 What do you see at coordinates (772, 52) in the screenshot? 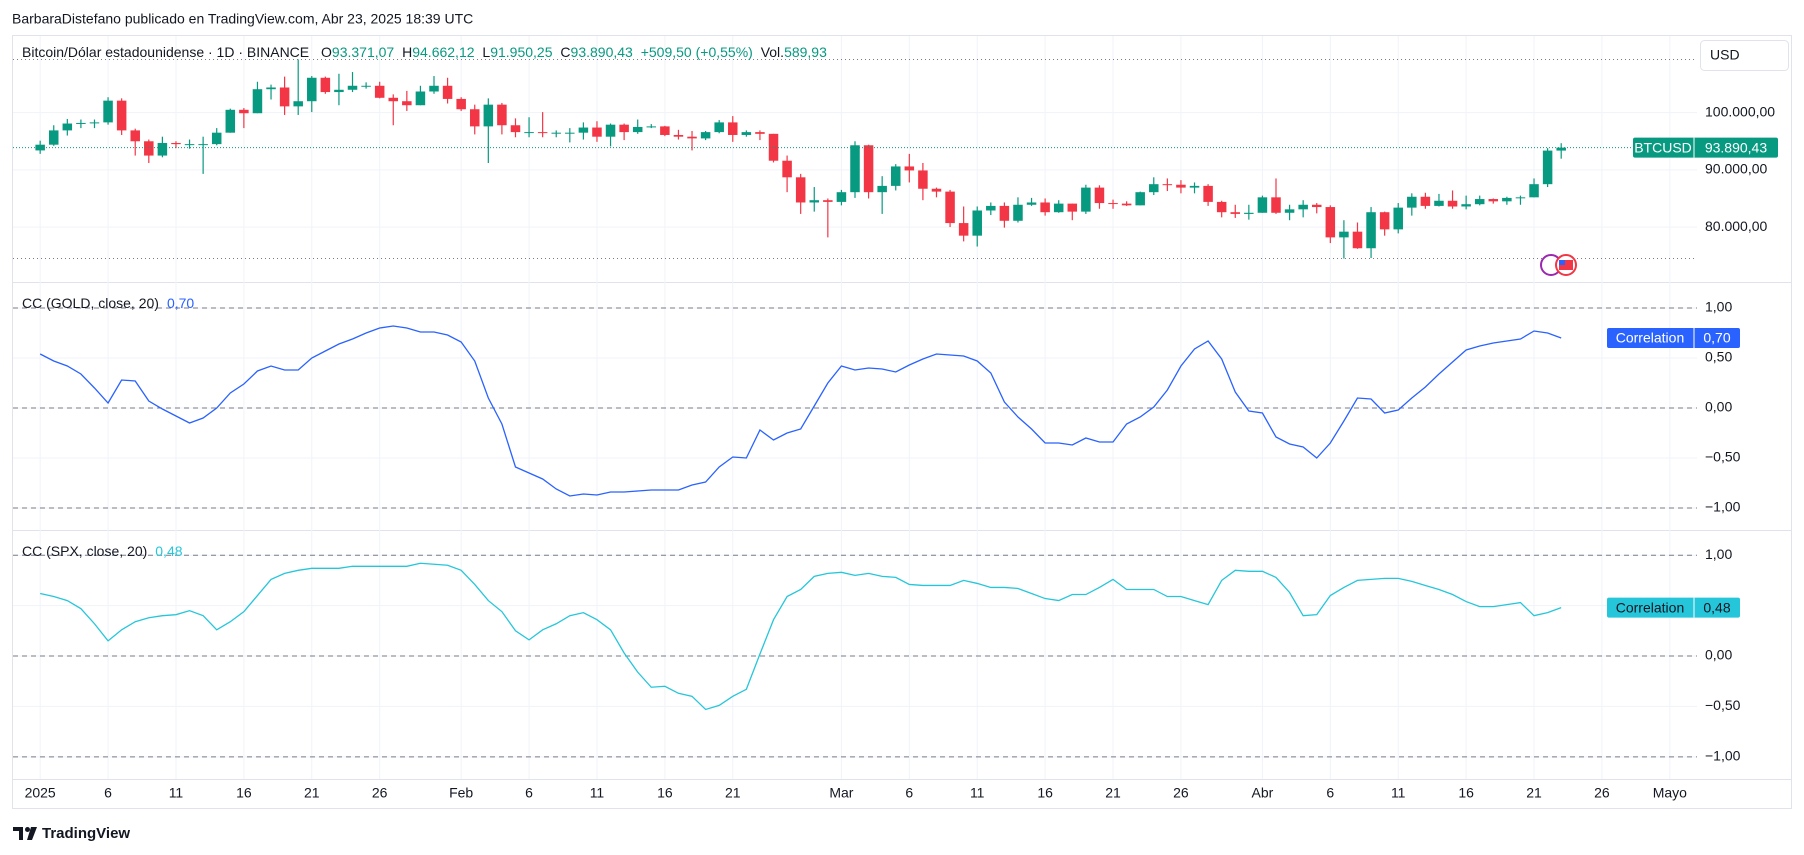
I see `volume-prefix: Vol.` at bounding box center [772, 52].